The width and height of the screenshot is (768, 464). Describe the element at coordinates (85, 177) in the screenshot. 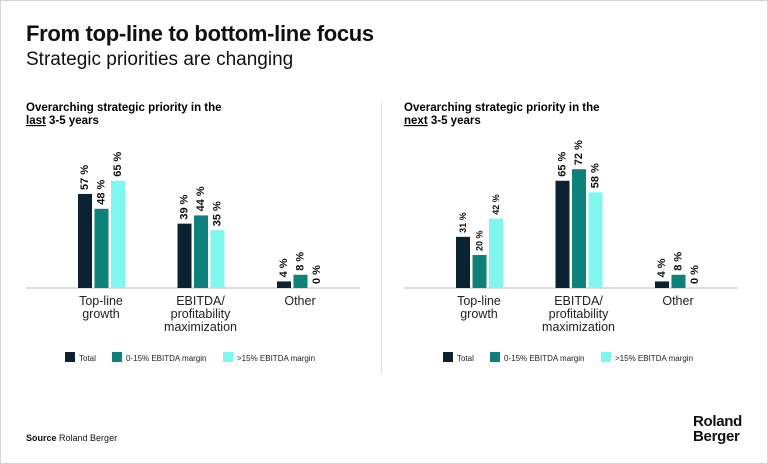

I see `data-label: 57 %` at that location.